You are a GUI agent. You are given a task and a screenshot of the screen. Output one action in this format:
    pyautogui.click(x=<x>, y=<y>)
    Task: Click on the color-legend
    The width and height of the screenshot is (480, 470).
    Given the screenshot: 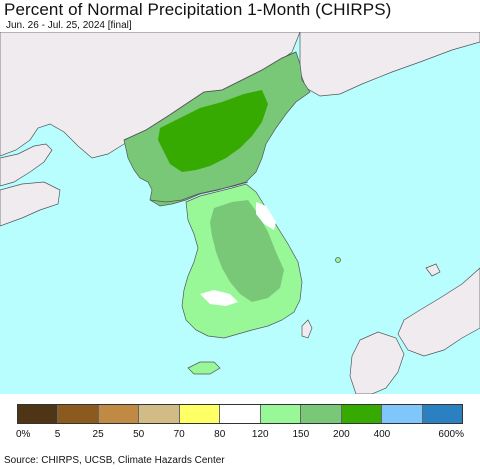 What is the action you would take?
    pyautogui.click(x=240, y=414)
    